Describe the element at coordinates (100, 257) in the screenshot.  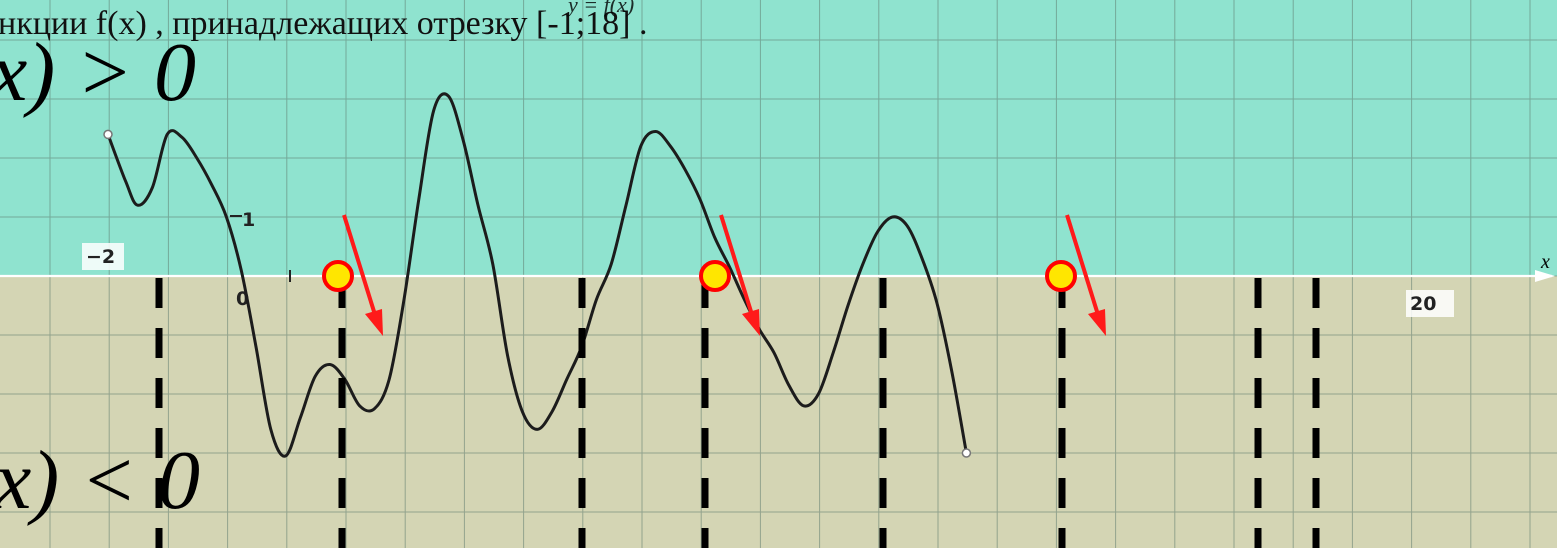
I see `tick-label-text: −2` at that location.